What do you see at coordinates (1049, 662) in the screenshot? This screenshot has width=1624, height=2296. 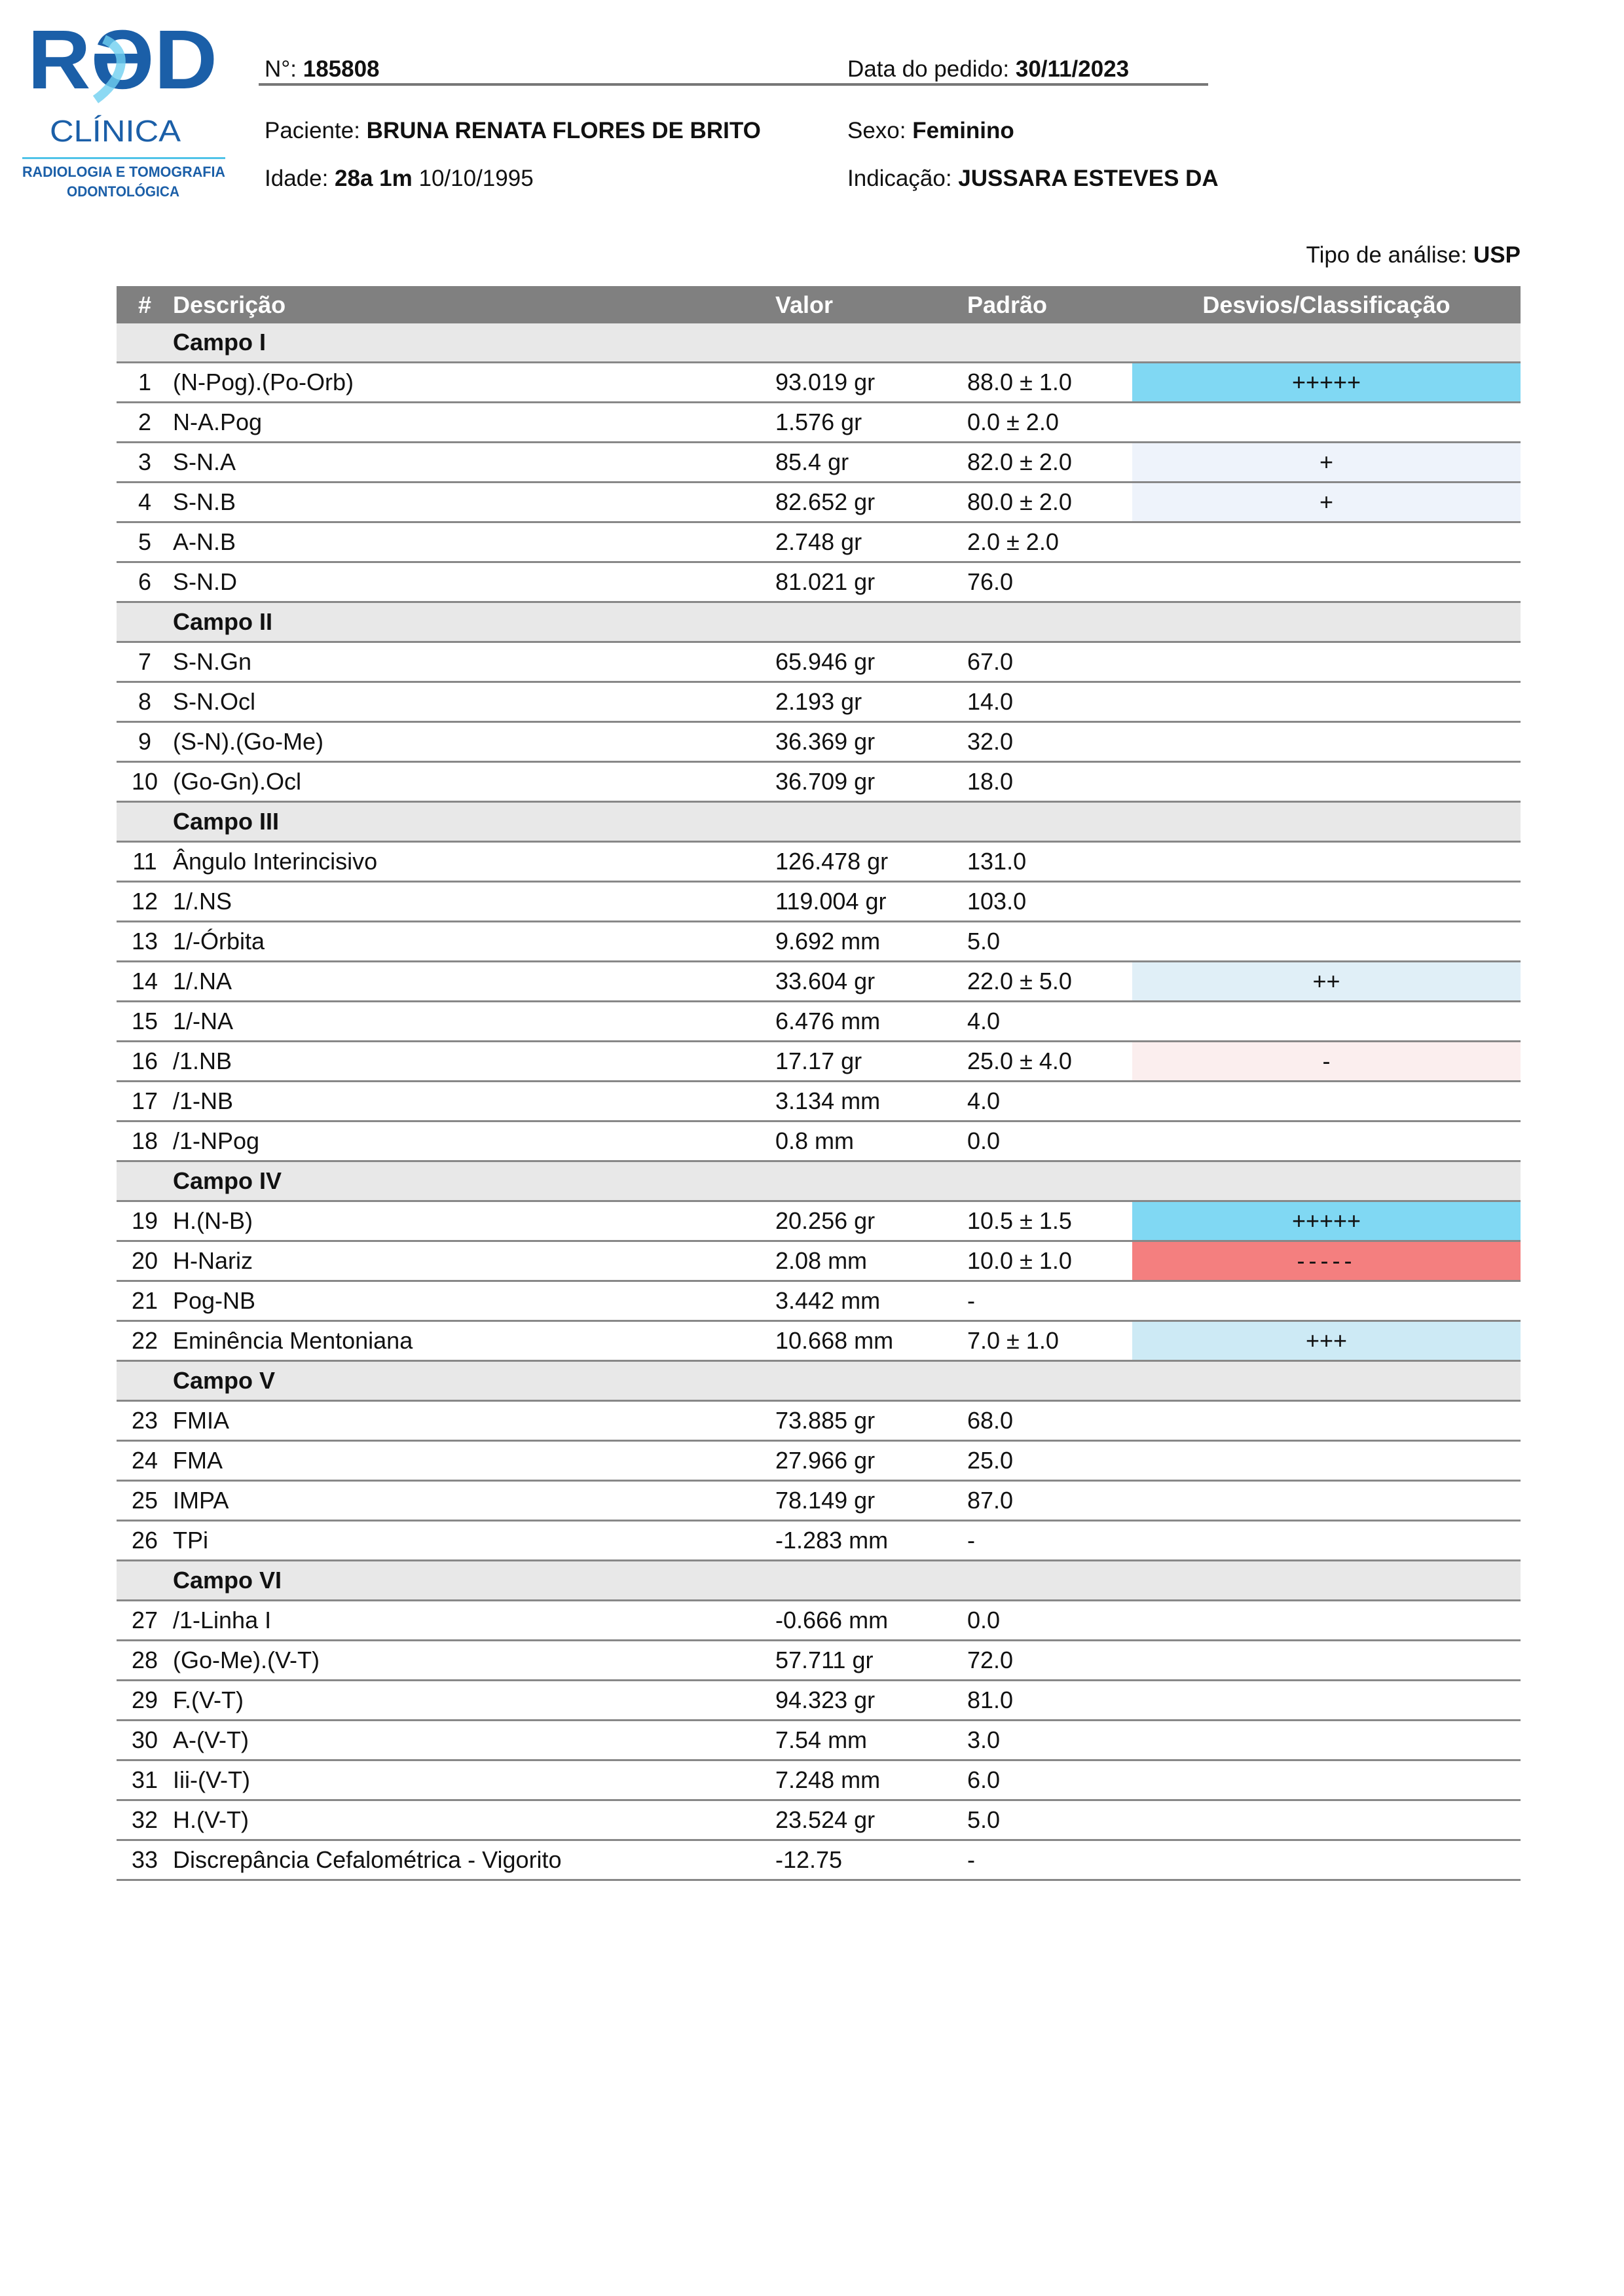 I see `row-standard: 67.0` at bounding box center [1049, 662].